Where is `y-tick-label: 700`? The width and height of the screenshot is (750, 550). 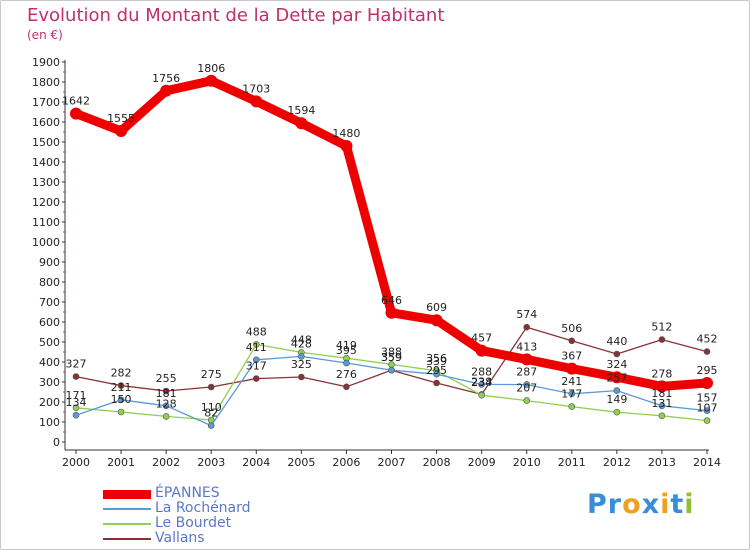 y-tick-label: 700 is located at coordinates (49, 302).